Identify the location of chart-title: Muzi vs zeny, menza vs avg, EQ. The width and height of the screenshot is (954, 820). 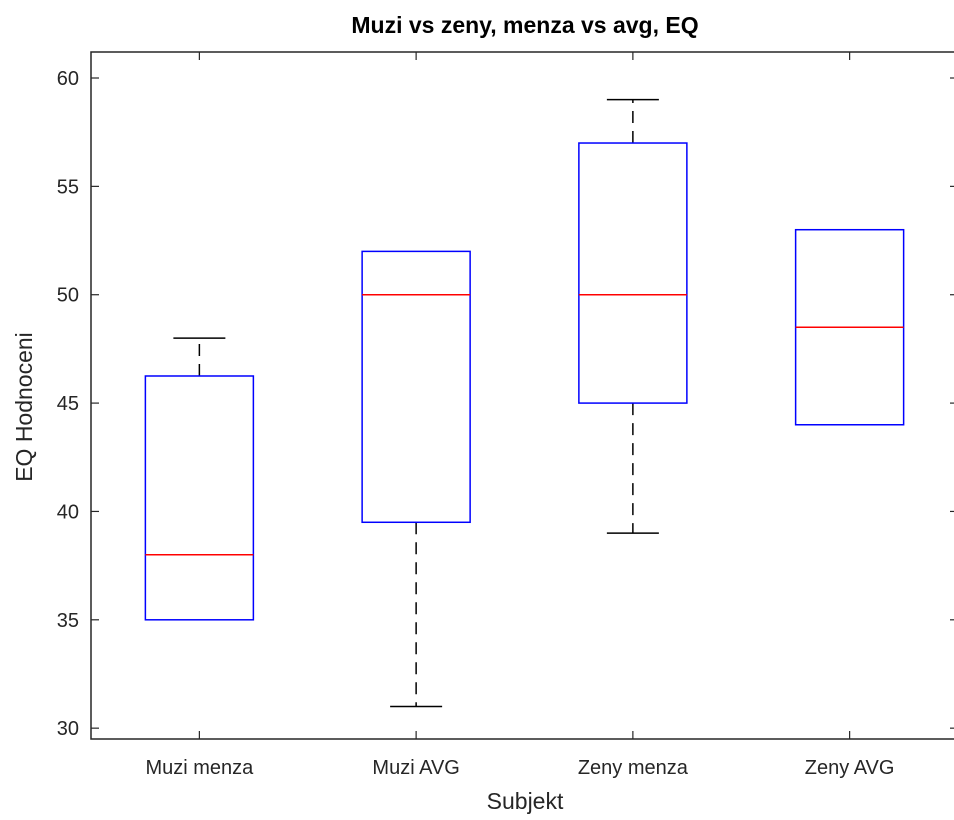
(524, 25).